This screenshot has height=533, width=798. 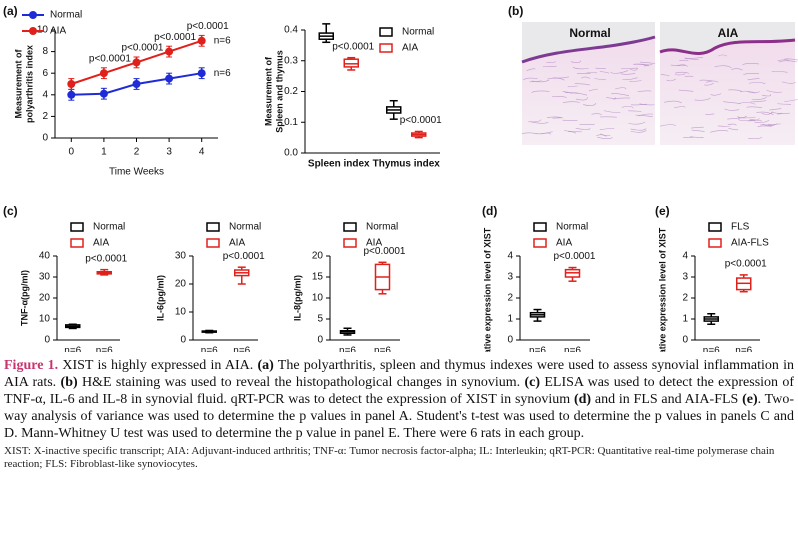 I want to click on y-tick-label: 0.4, so click(x=291, y=30).